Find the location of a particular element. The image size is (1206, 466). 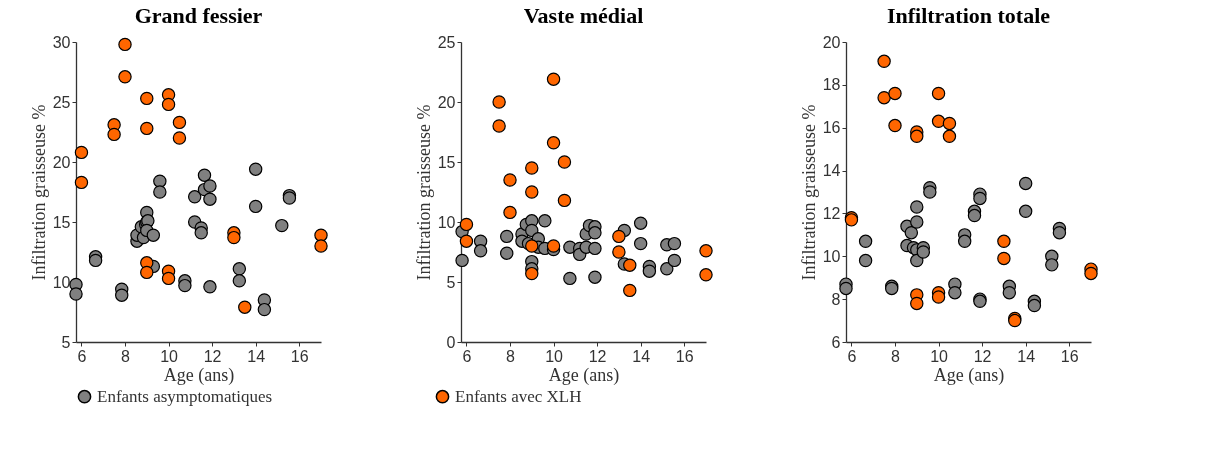

legend-label: Enfants avec XLH is located at coordinates (518, 396).